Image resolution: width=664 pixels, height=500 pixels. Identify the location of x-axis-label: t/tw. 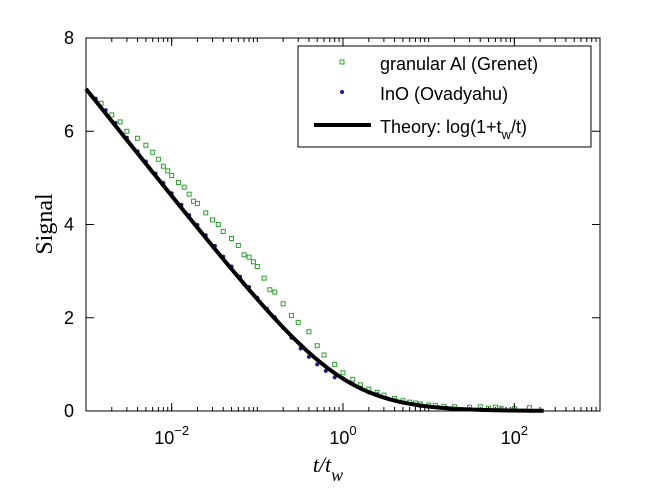
(328, 468).